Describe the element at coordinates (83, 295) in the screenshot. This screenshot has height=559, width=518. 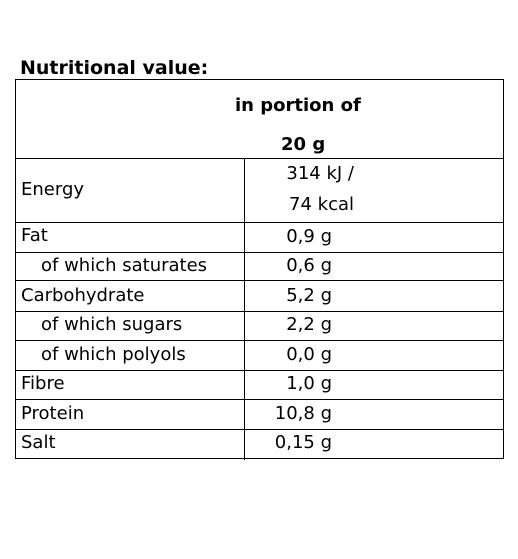
I see `row-label-carbohydrate: Carbohydrate` at that location.